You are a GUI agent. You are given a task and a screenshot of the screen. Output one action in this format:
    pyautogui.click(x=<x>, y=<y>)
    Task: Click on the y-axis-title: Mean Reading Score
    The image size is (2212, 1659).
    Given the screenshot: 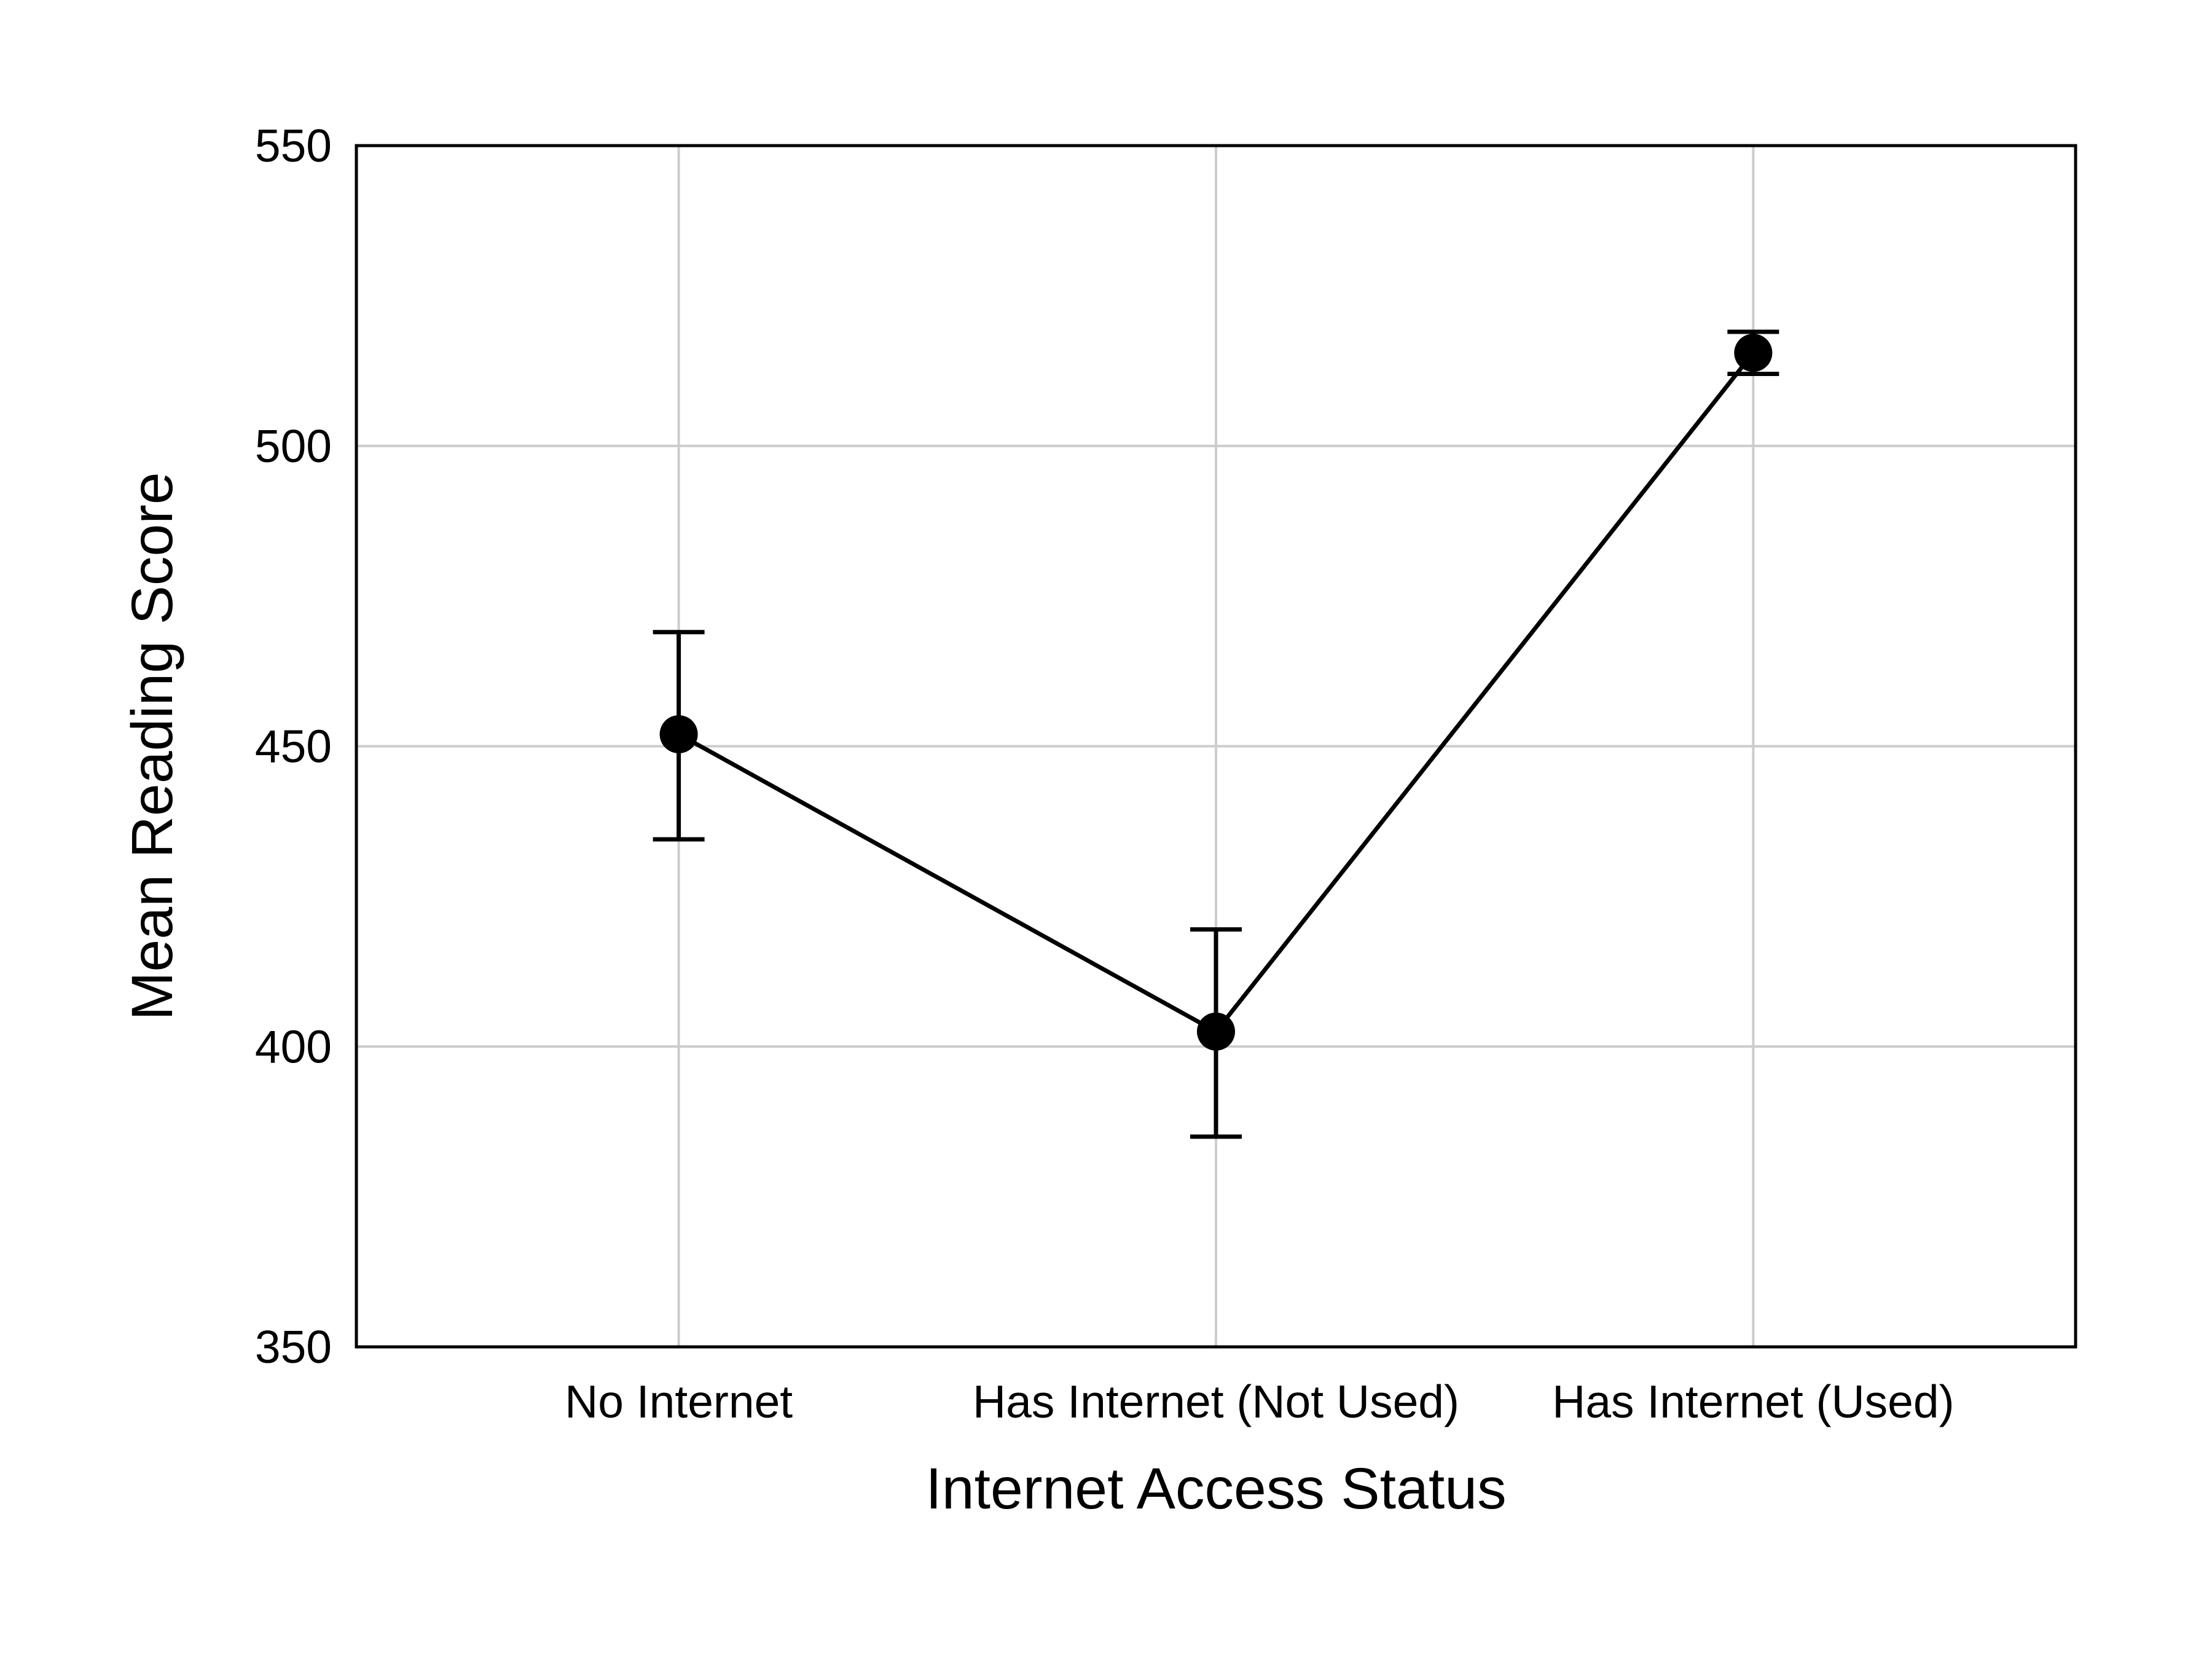 What is the action you would take?
    pyautogui.click(x=152, y=746)
    